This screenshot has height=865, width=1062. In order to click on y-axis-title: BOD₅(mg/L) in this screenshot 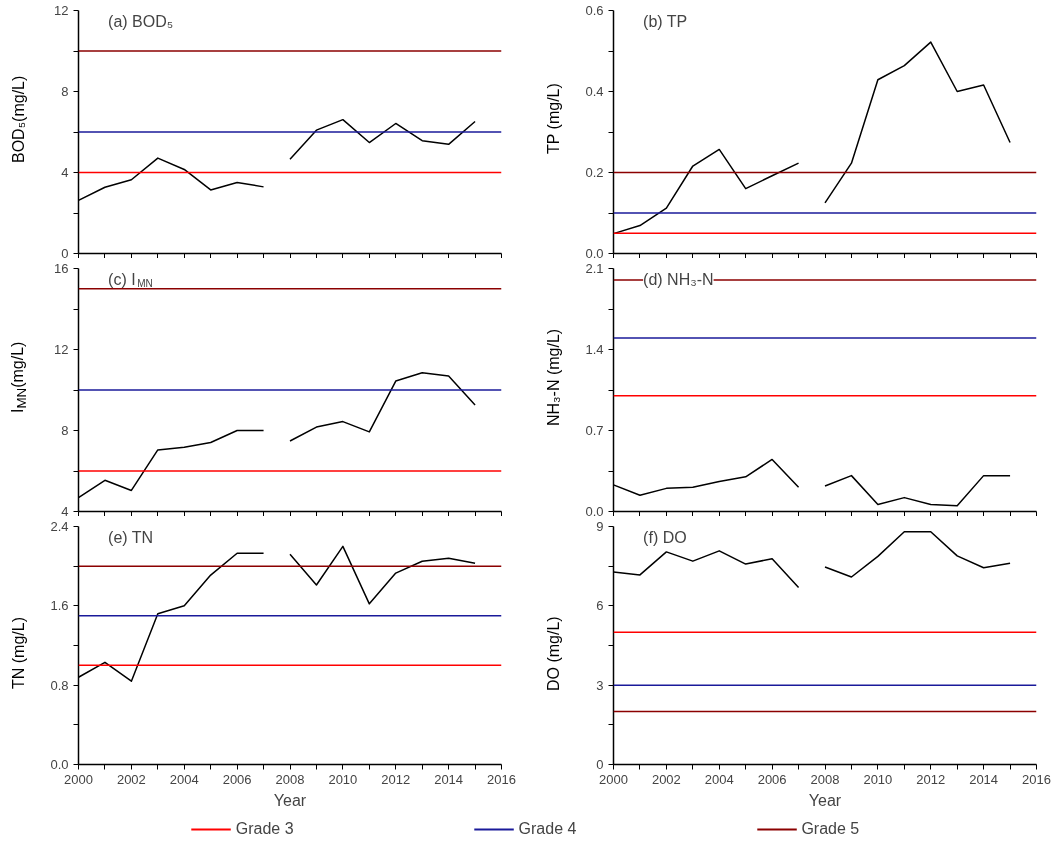, I will do `click(18, 119)`.